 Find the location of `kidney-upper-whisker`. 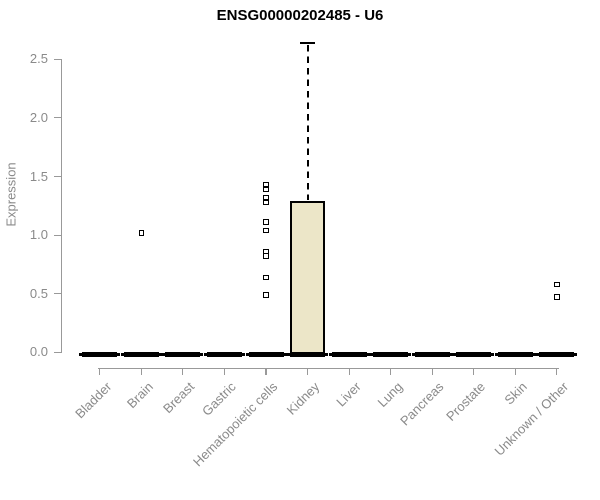

kidney-upper-whisker is located at coordinates (307, 122).